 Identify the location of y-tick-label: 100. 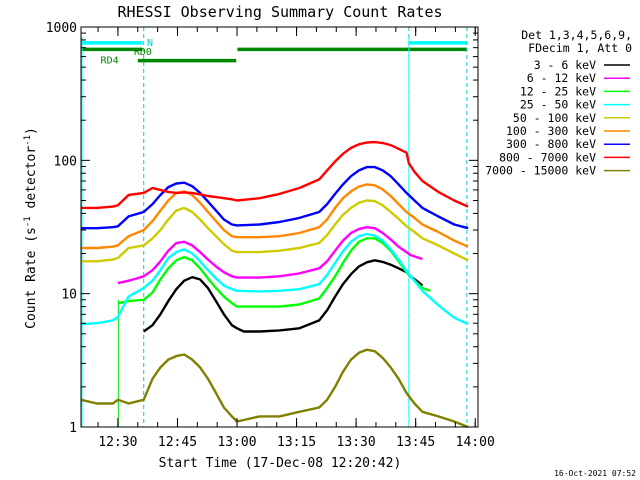
(65, 161).